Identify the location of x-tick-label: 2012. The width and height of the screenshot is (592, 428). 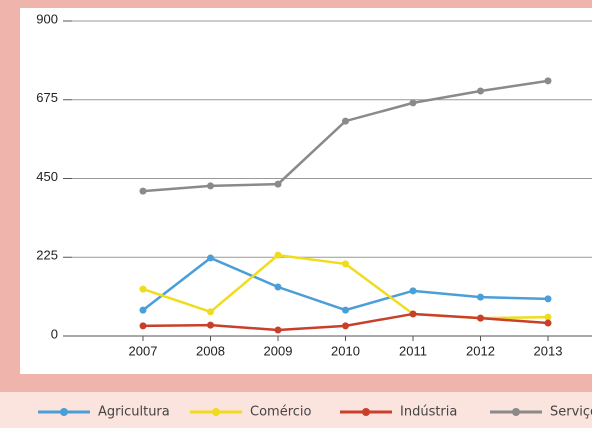
(480, 350).